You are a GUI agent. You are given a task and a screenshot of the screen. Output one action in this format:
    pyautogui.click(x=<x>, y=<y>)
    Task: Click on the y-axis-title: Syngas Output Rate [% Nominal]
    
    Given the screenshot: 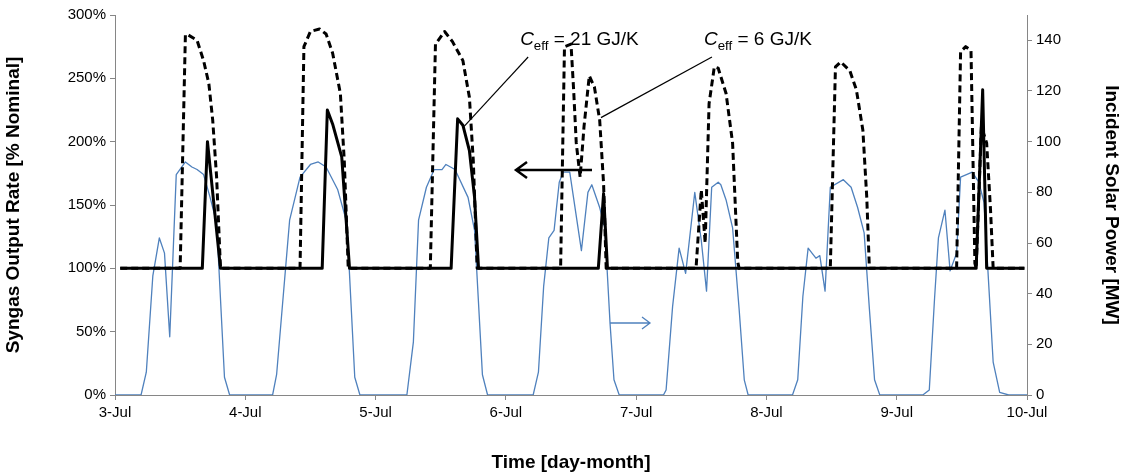 What is the action you would take?
    pyautogui.click(x=12, y=205)
    